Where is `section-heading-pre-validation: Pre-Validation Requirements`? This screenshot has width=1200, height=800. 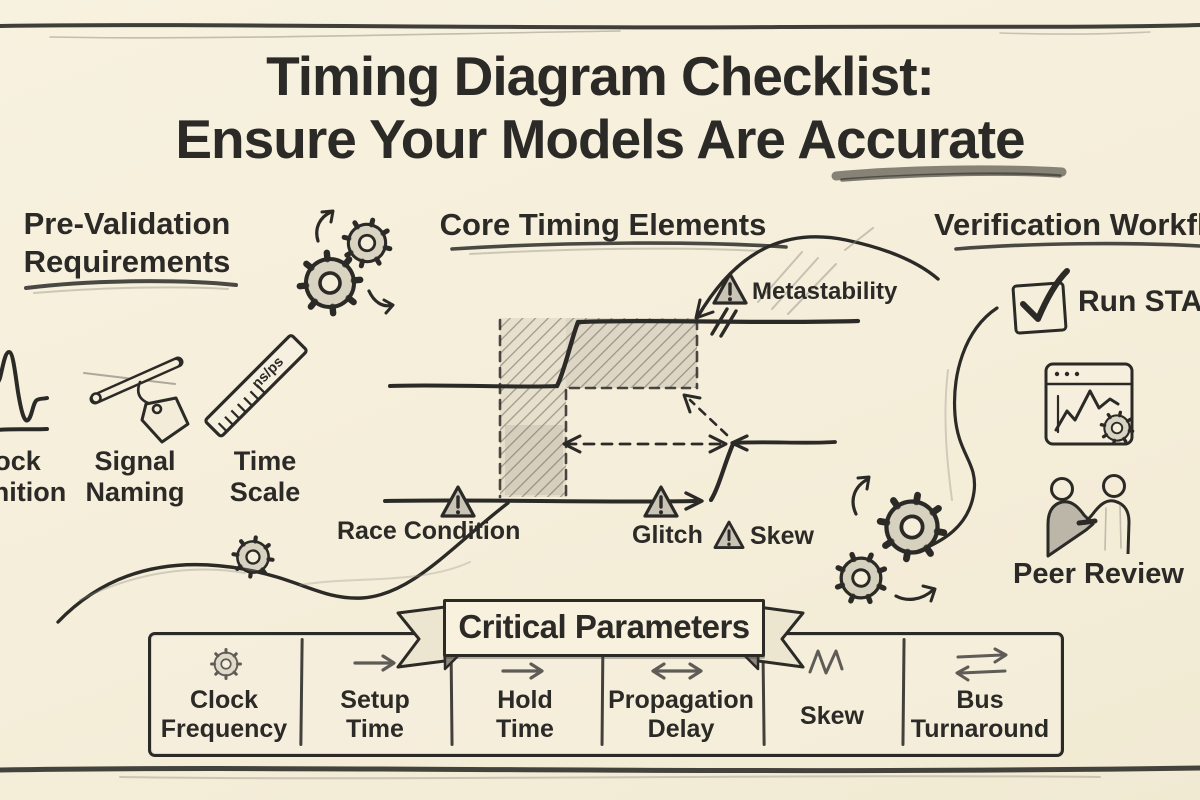
section-heading-pre-validation: Pre-Validation Requirements is located at coordinates (127, 242).